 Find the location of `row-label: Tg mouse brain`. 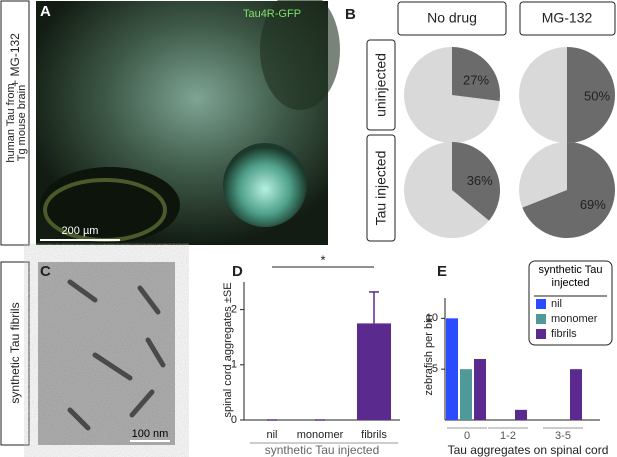

row-label: Tg mouse brain is located at coordinates (22, 123).